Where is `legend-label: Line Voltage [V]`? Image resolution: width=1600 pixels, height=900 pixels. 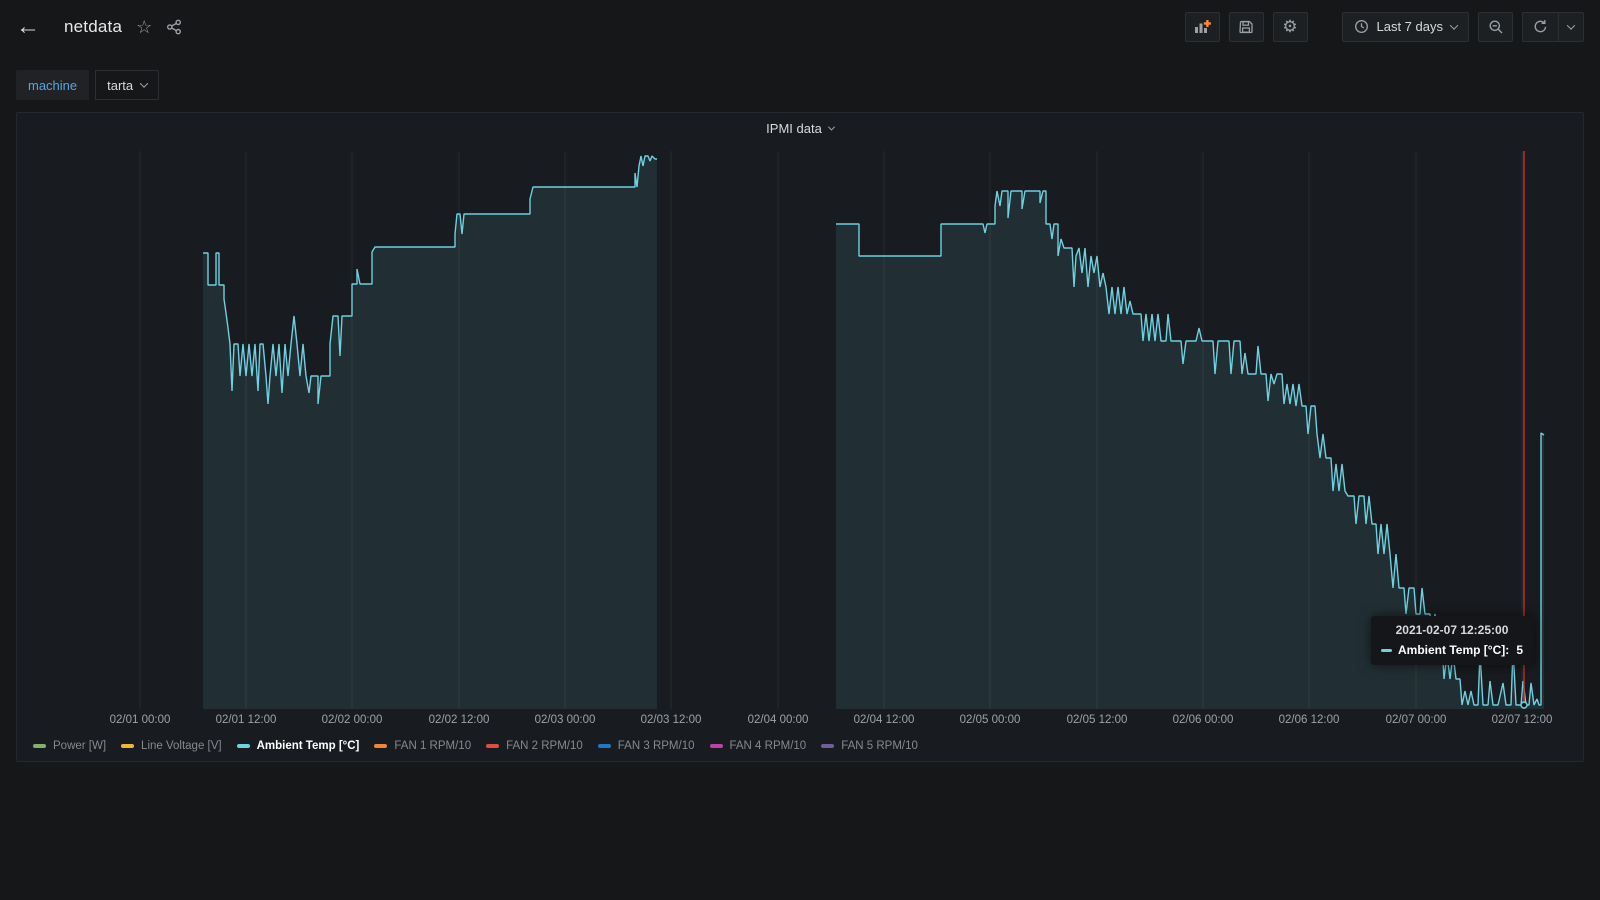
legend-label: Line Voltage [V] is located at coordinates (181, 746).